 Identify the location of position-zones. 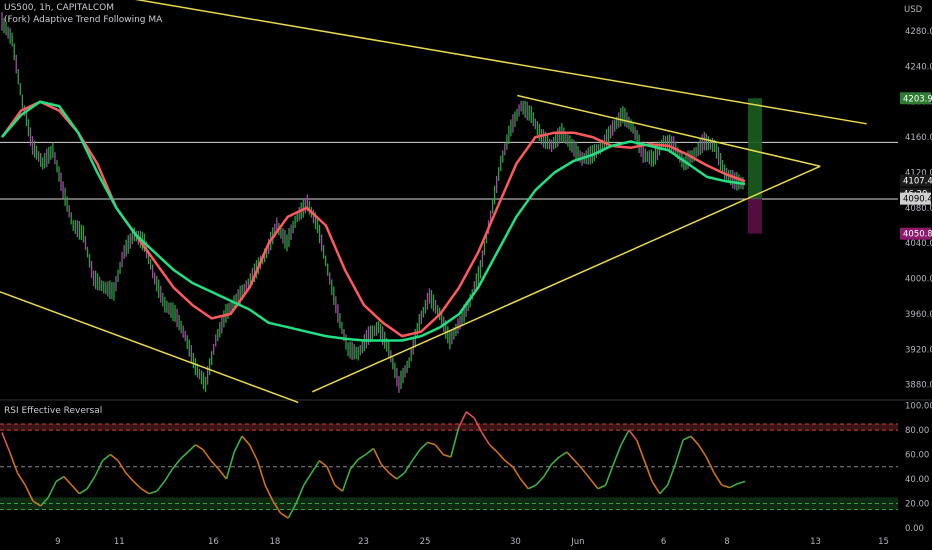
(755, 166).